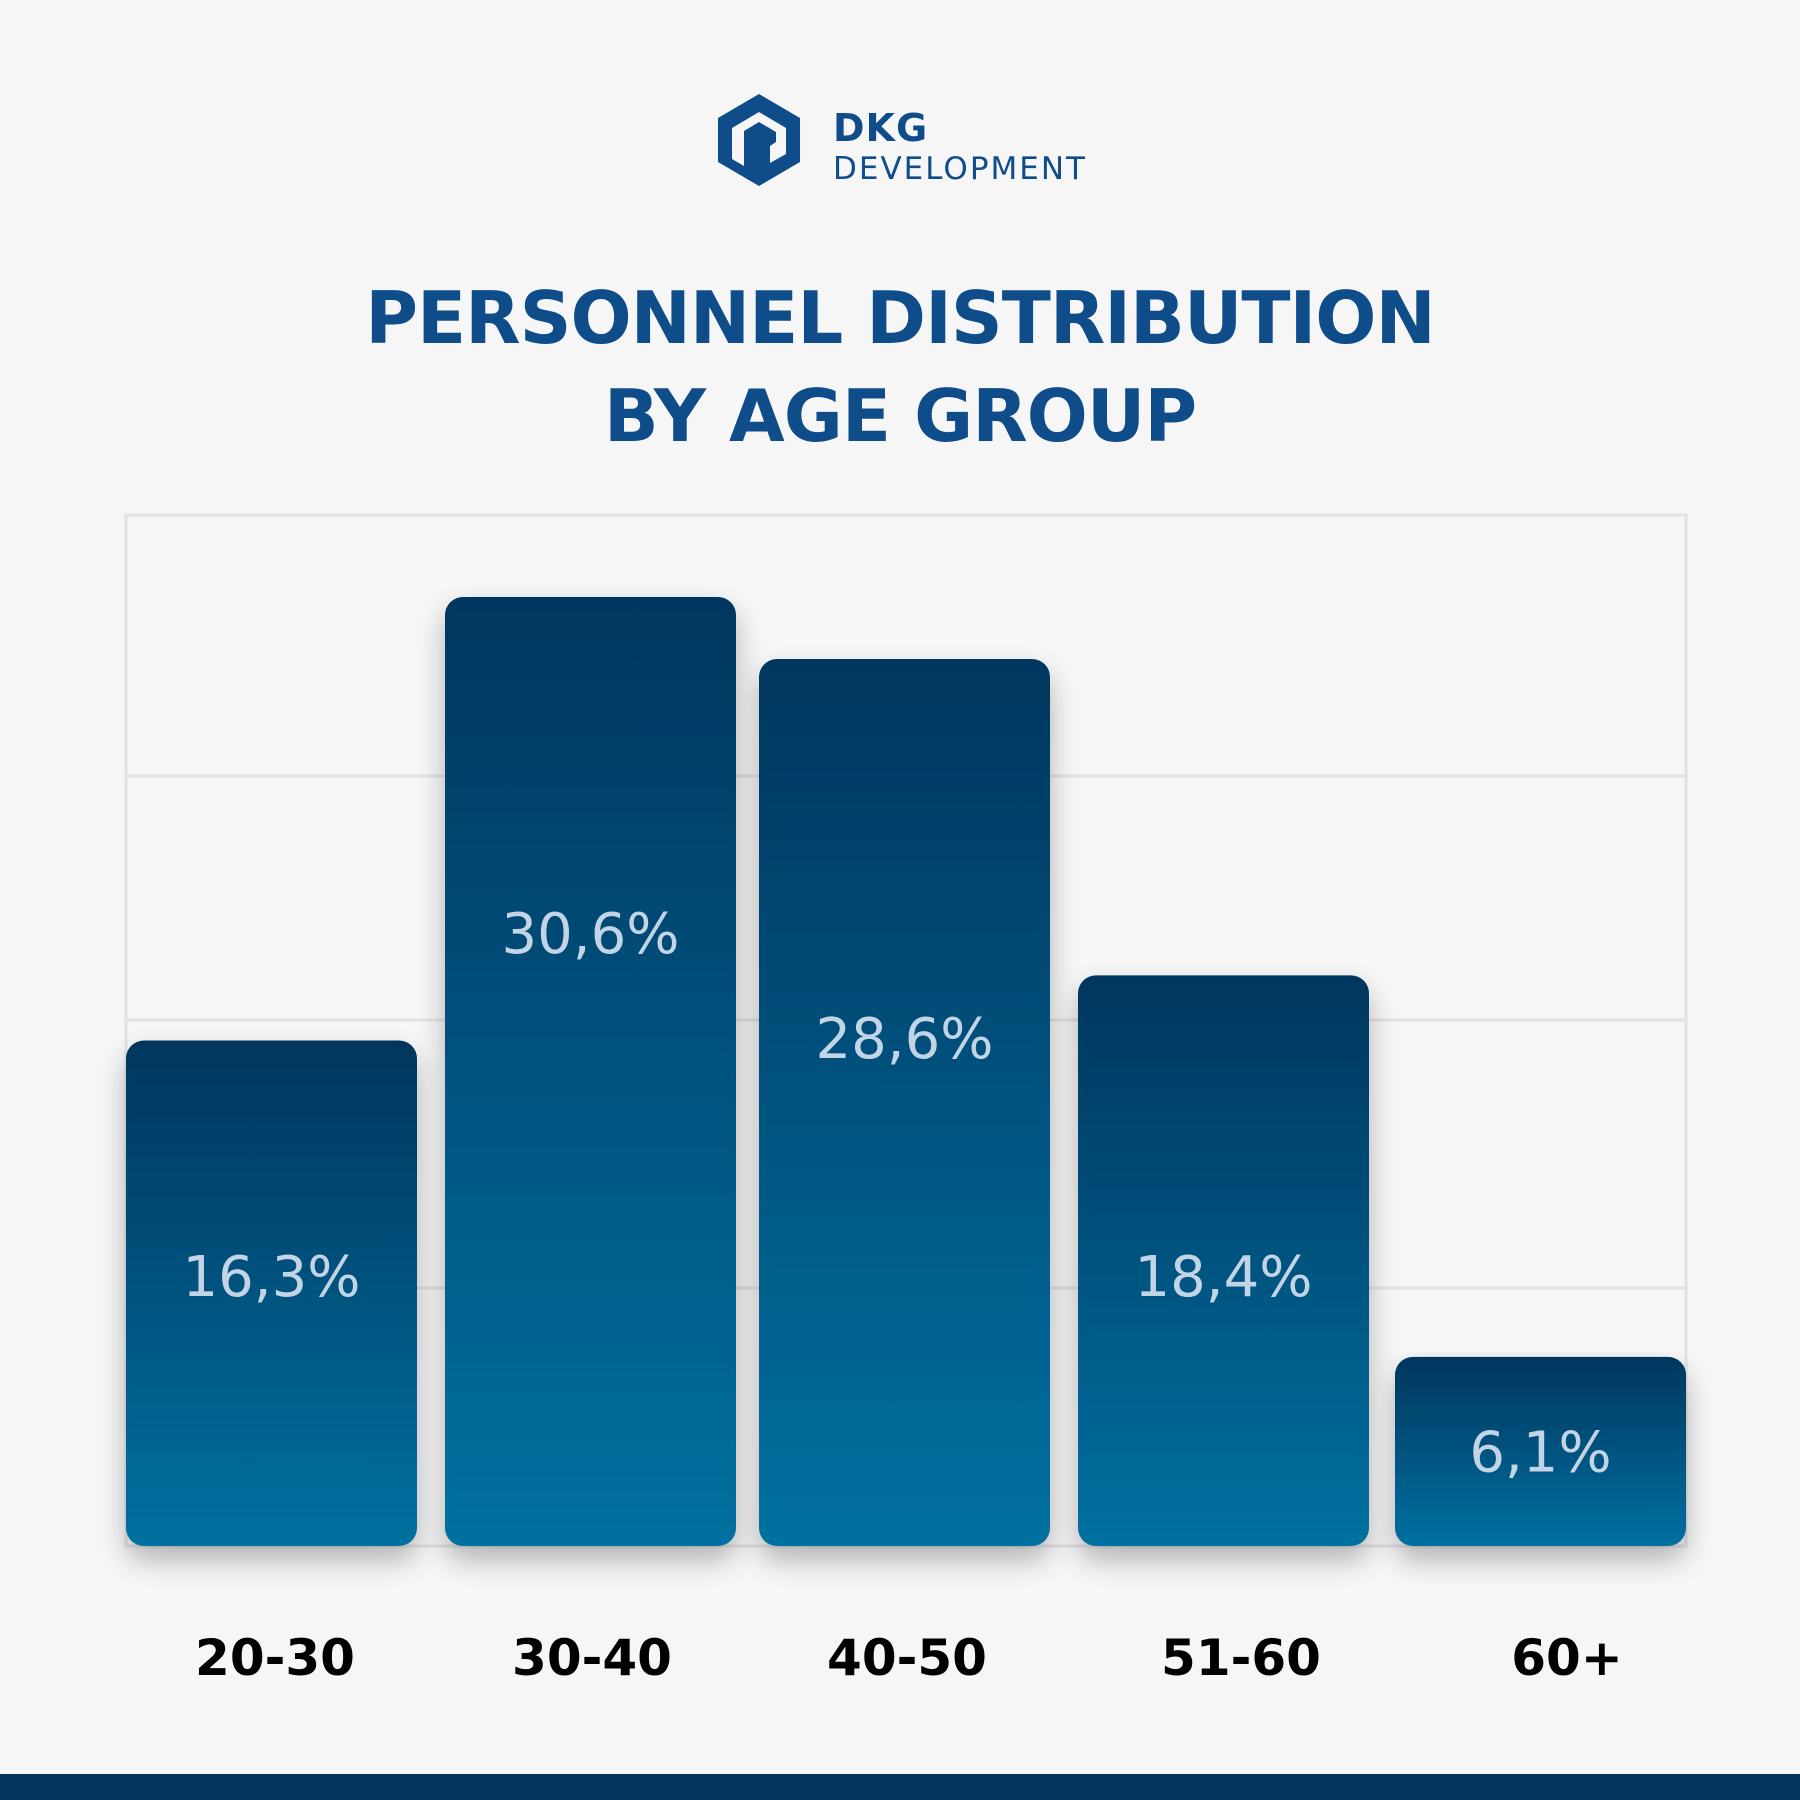  What do you see at coordinates (905, 1039) in the screenshot?
I see `value-label: 28,6%` at bounding box center [905, 1039].